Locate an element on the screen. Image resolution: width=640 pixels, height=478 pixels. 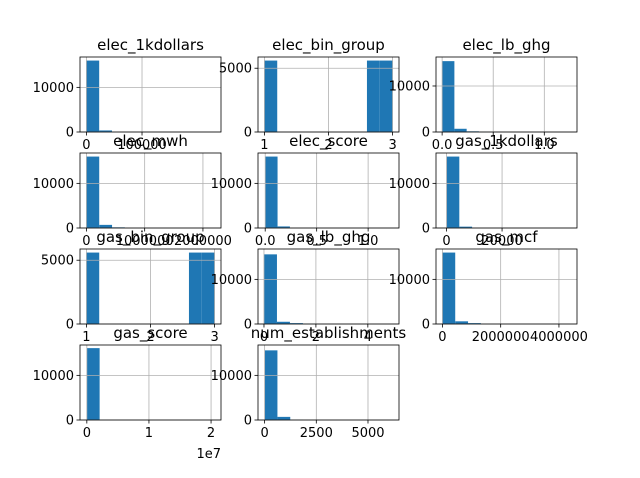
subplot-title: elec_1kdollars is located at coordinates (150, 45).